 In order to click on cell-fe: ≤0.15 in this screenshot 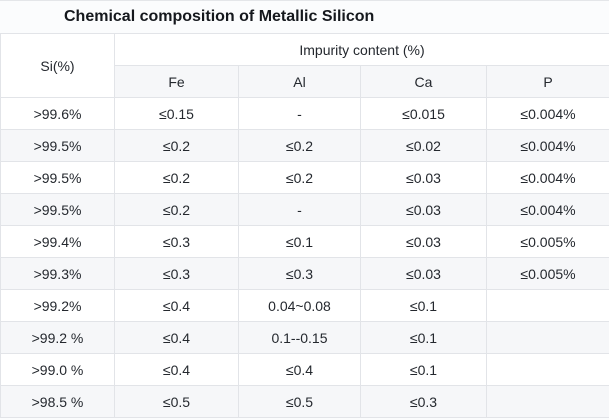, I will do `click(176, 113)`.